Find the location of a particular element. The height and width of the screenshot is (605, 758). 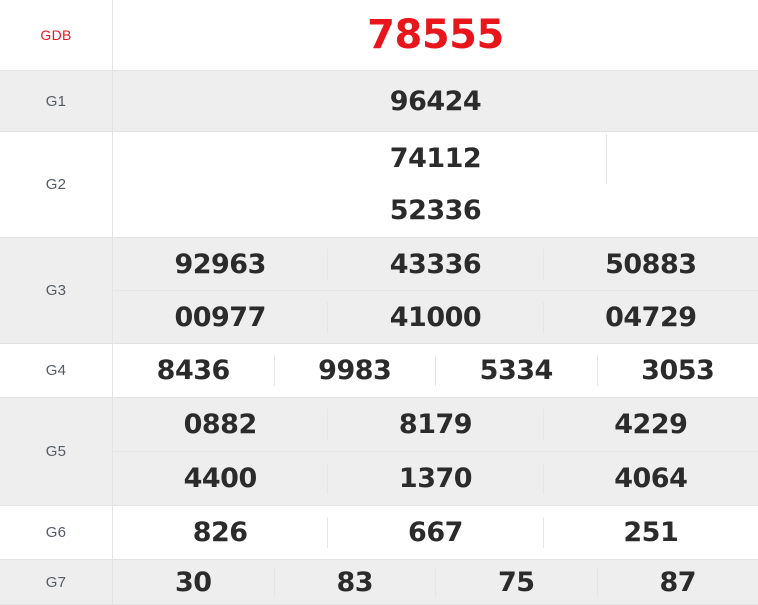

number-grid-g6: 826 667 251 is located at coordinates (435, 532).